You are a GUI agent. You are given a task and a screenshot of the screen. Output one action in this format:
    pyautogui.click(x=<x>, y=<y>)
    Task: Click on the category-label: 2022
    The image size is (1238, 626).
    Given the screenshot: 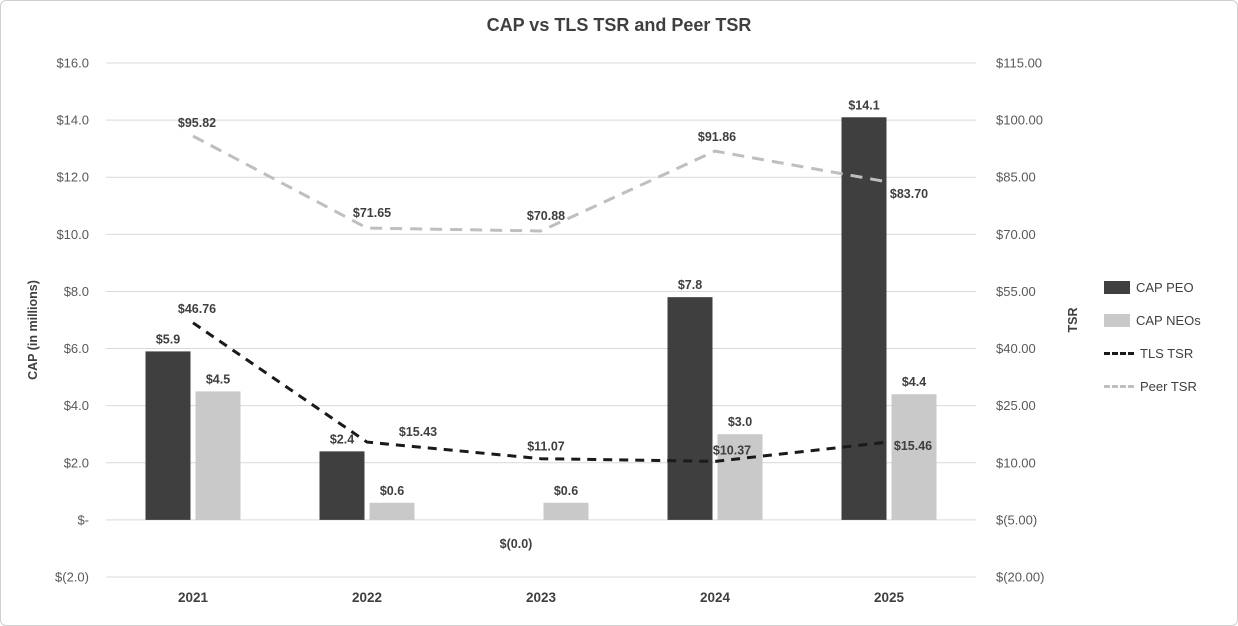 What is the action you would take?
    pyautogui.click(x=367, y=597)
    